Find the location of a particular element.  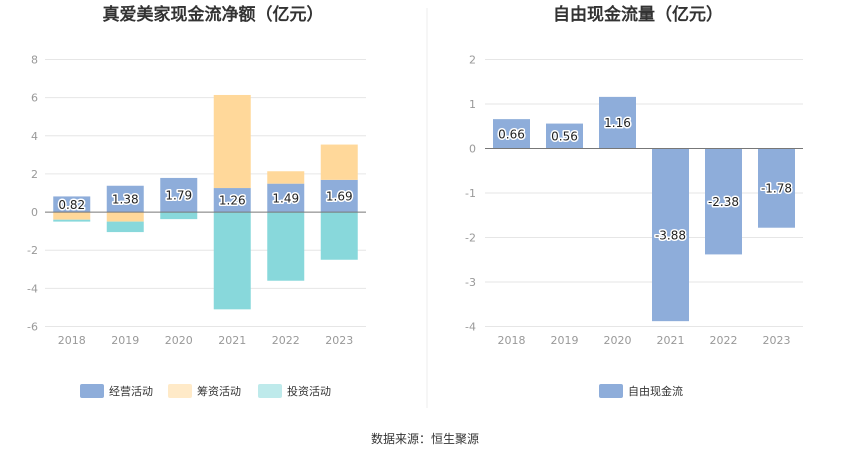

data-label: 1.38 is located at coordinates (125, 199).